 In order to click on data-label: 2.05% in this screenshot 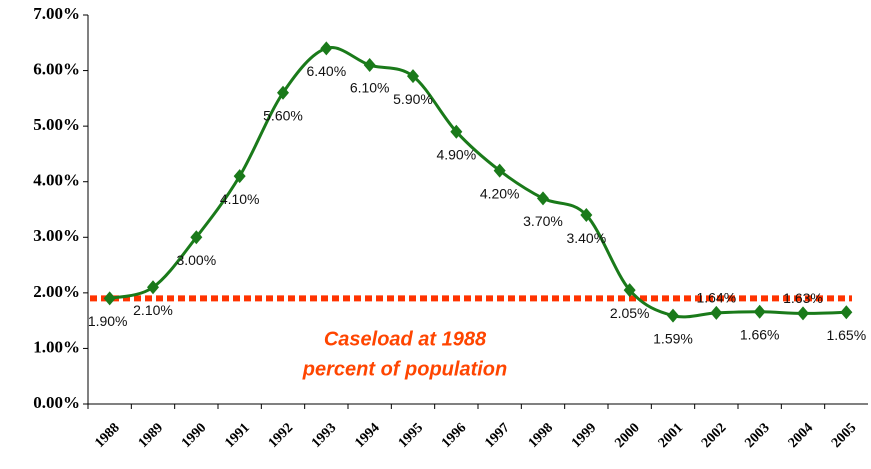, I will do `click(630, 313)`.